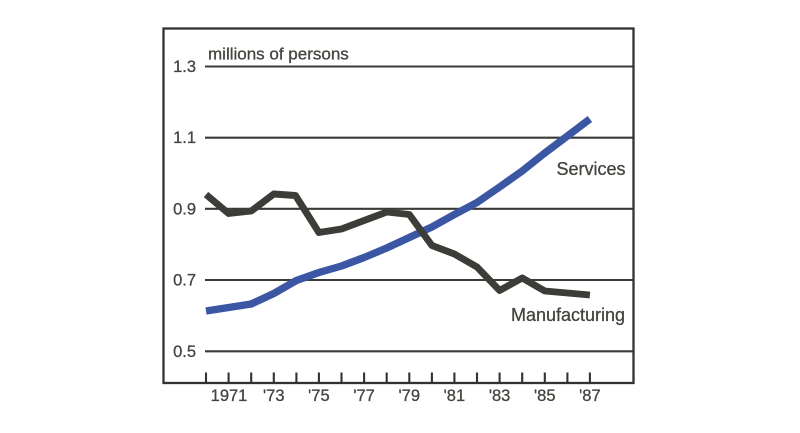  What do you see at coordinates (500, 396) in the screenshot?
I see `svg-text: '83` at bounding box center [500, 396].